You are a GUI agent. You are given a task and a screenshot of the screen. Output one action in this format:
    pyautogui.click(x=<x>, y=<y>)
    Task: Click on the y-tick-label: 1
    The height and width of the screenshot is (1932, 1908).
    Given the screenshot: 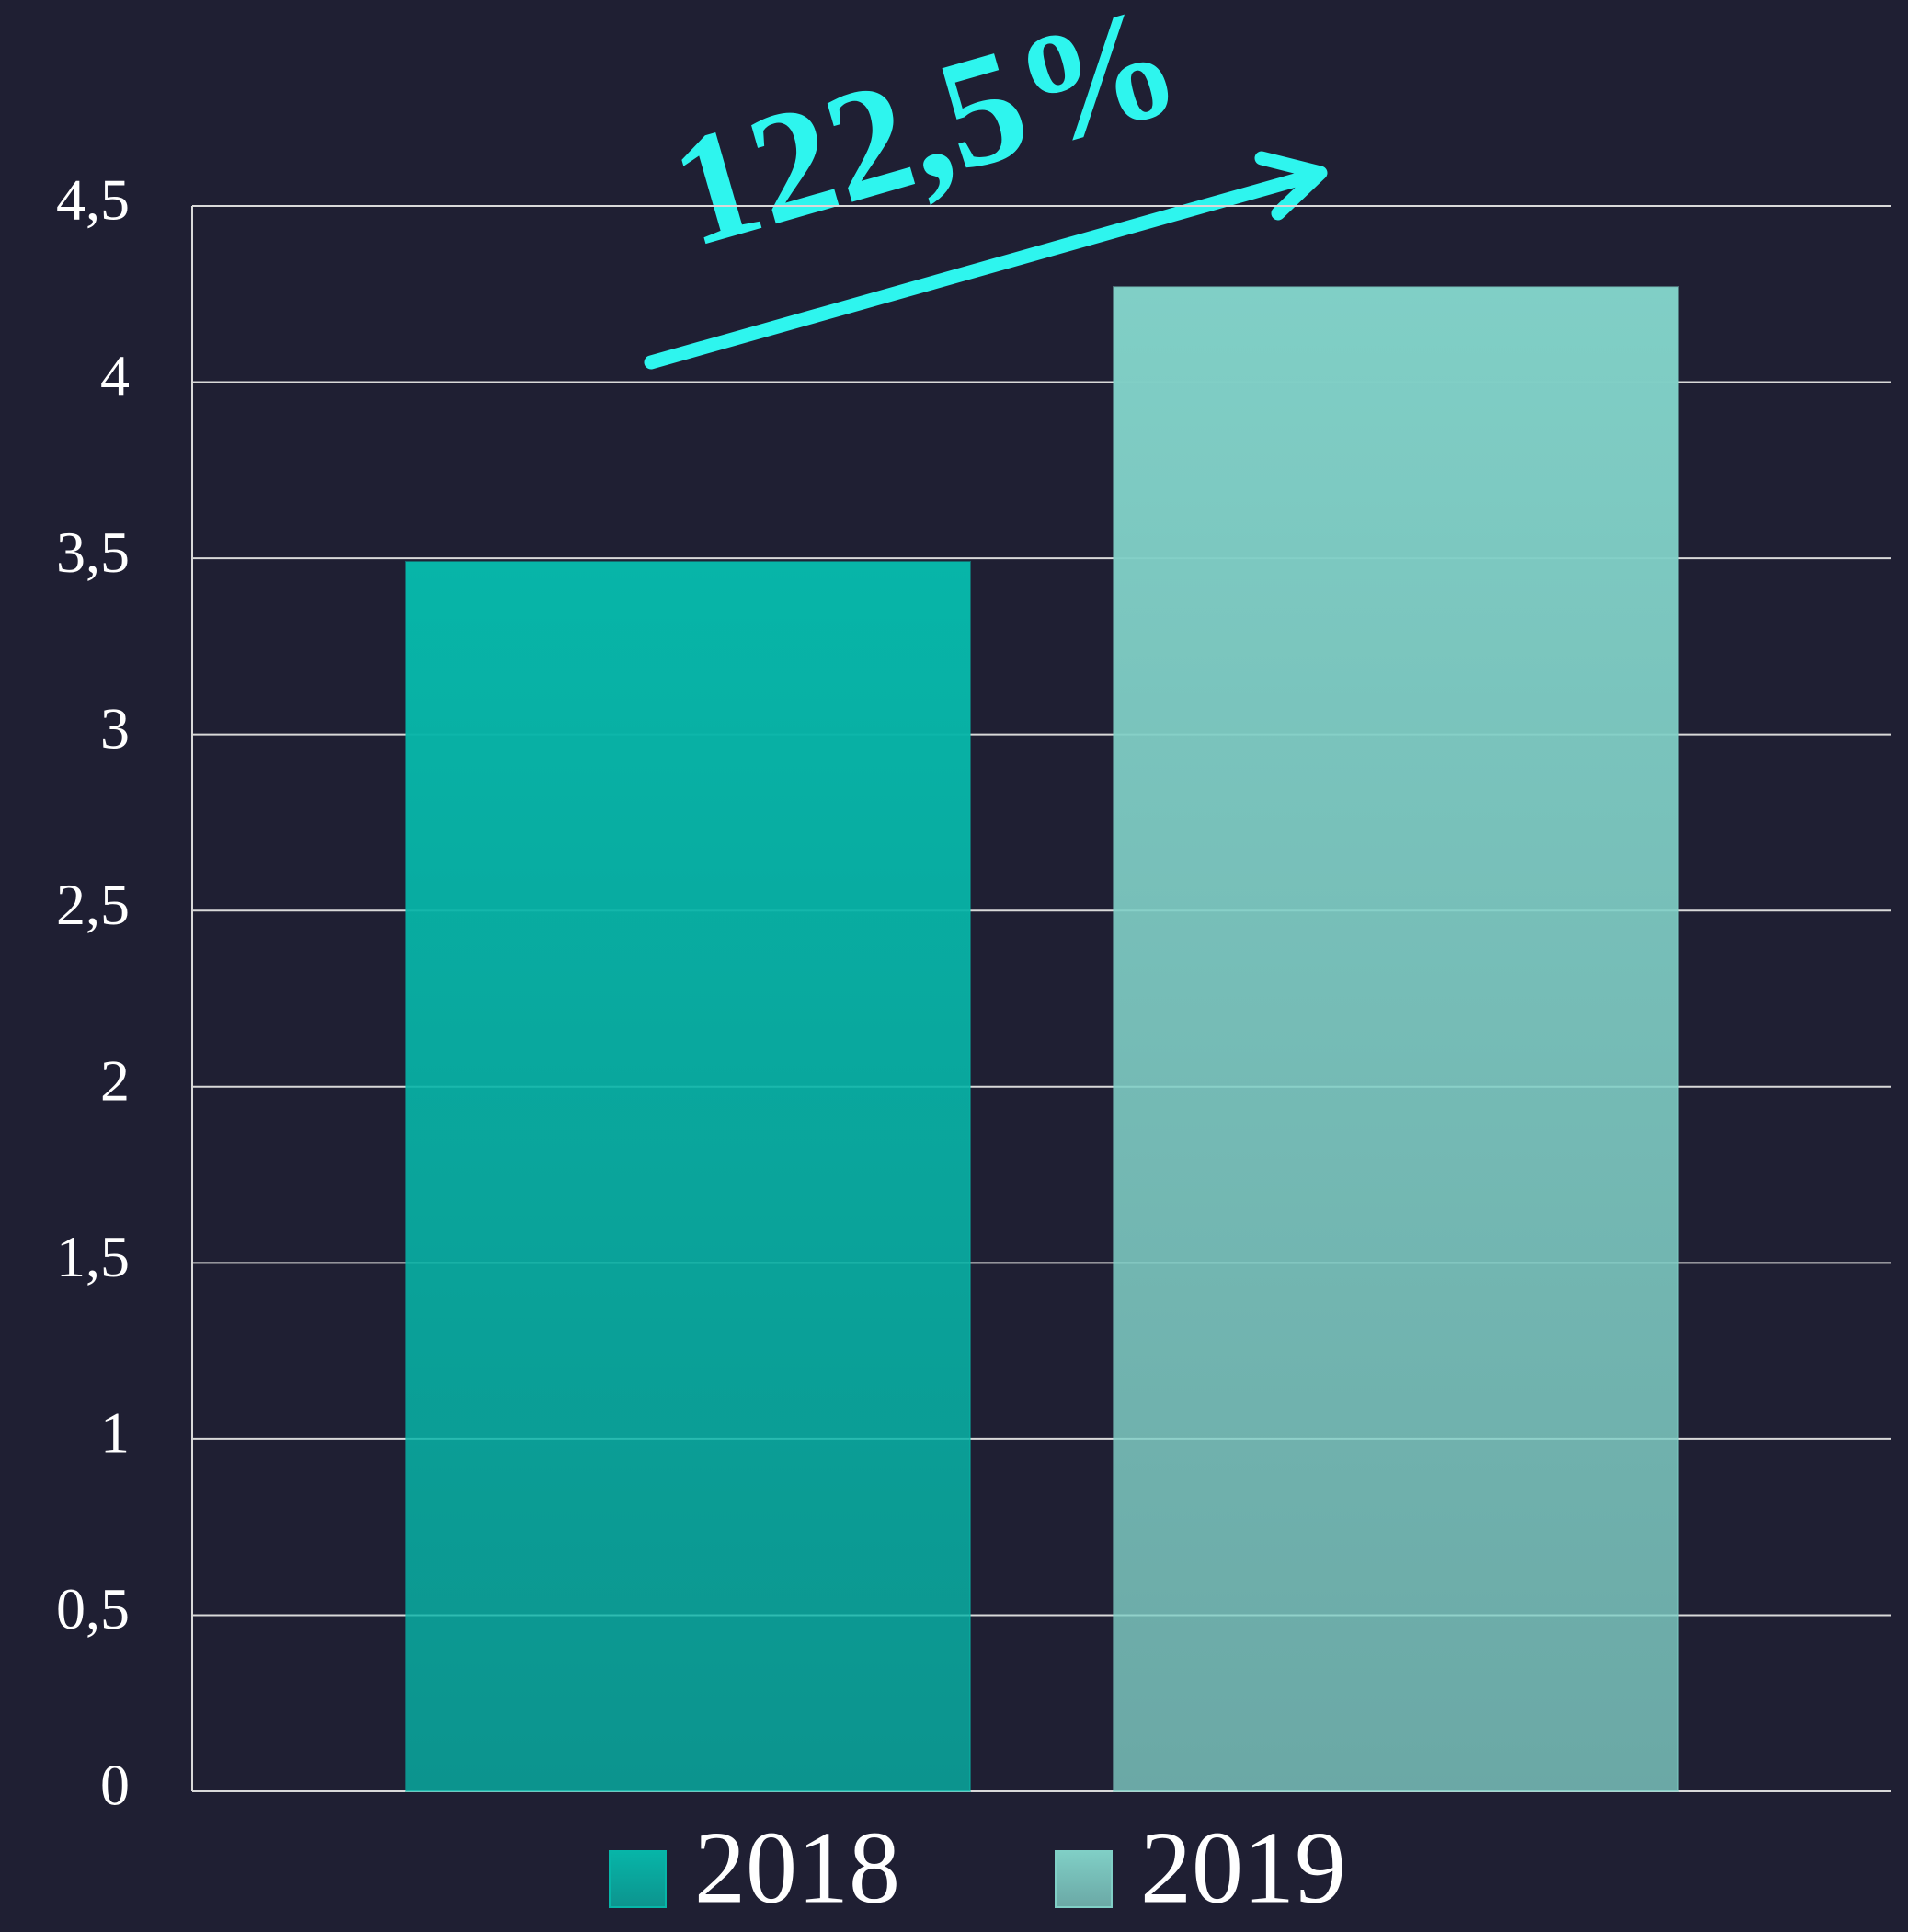 What is the action you would take?
    pyautogui.click(x=115, y=1433)
    